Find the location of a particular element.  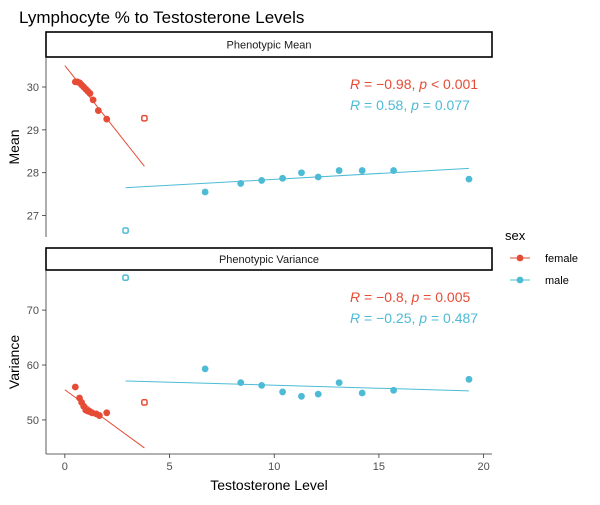

x-tick-label: 20 is located at coordinates (483, 467).